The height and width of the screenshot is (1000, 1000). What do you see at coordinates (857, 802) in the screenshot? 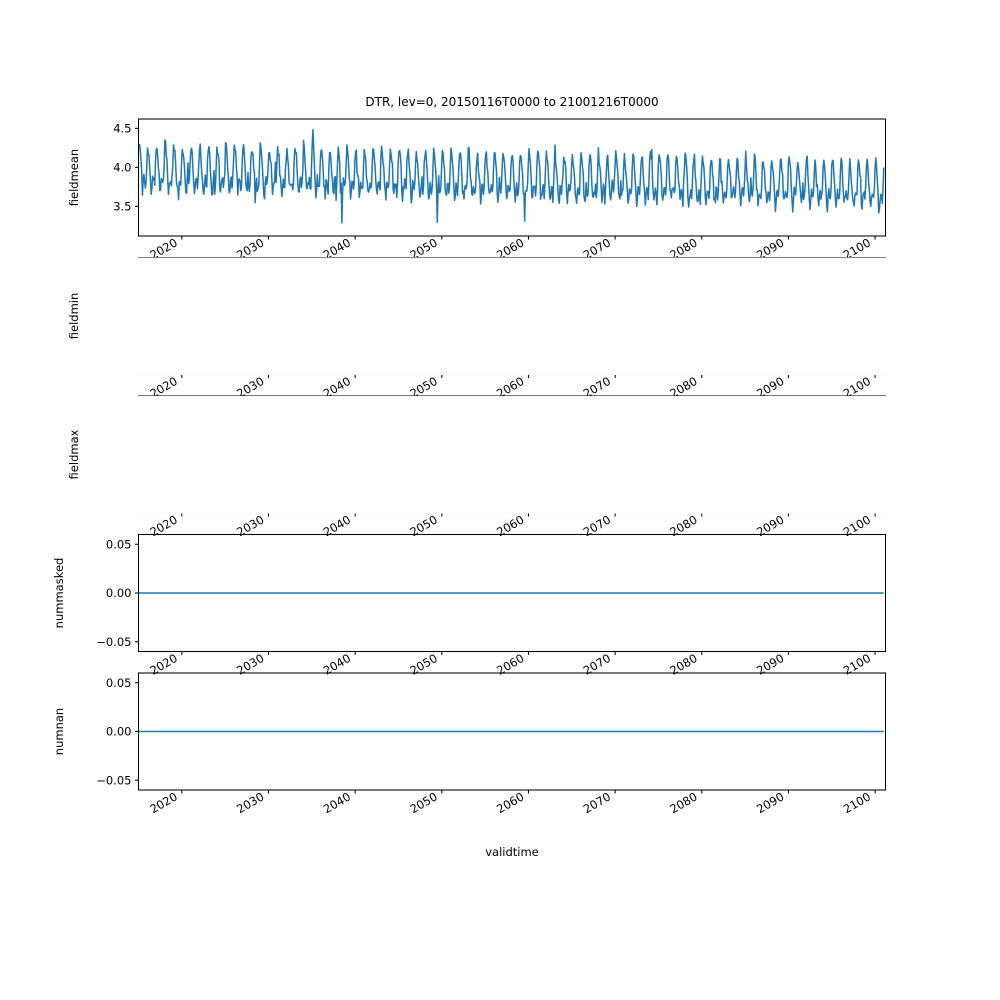
I see `xtick-label: 2100` at bounding box center [857, 802].